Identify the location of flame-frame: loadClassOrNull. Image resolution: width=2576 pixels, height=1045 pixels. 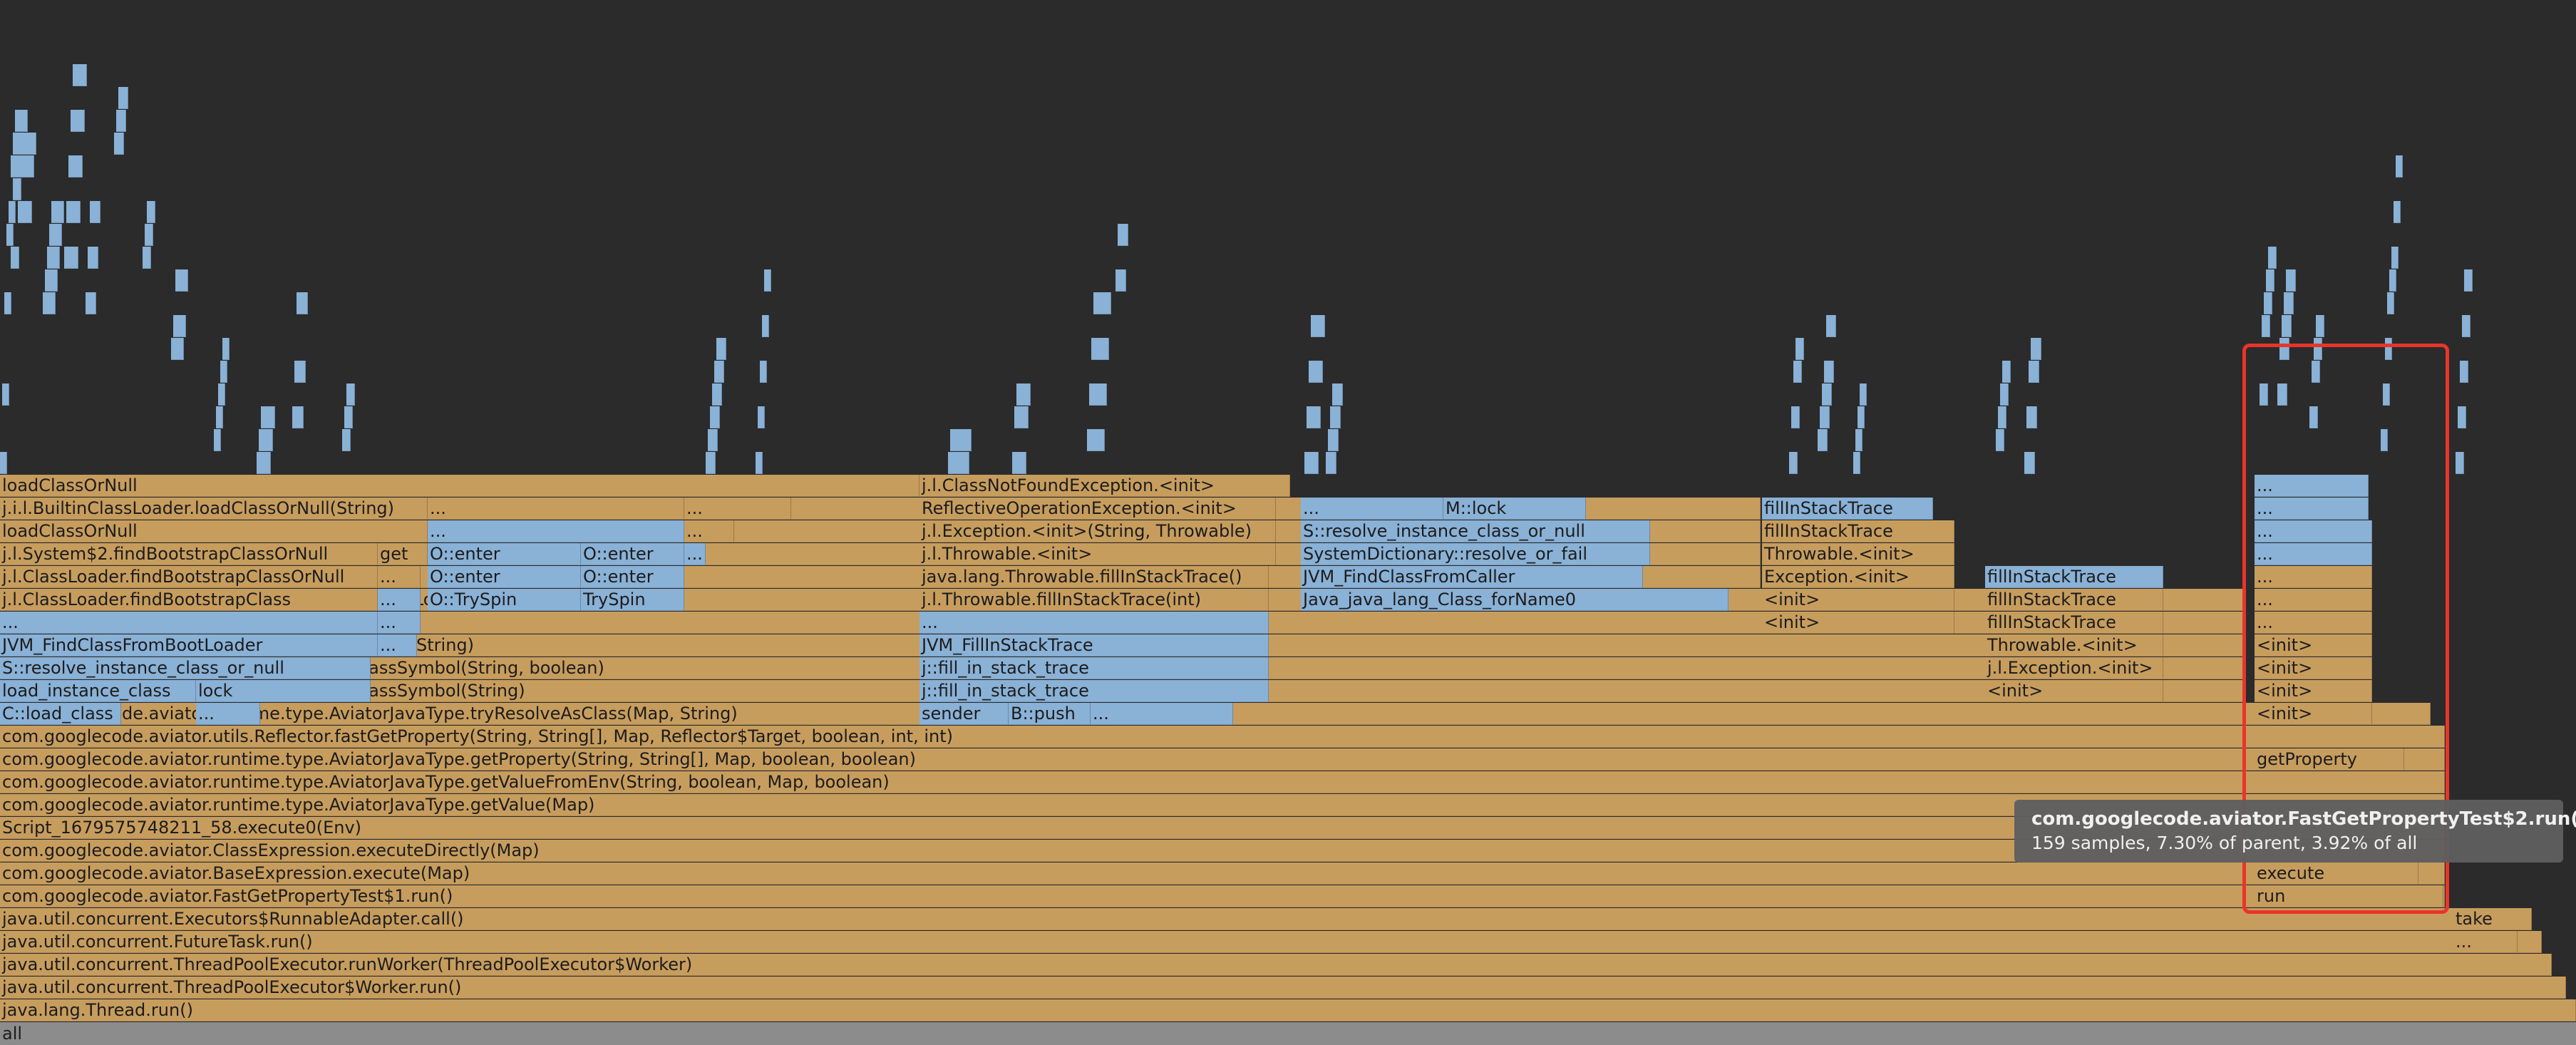
(214, 531).